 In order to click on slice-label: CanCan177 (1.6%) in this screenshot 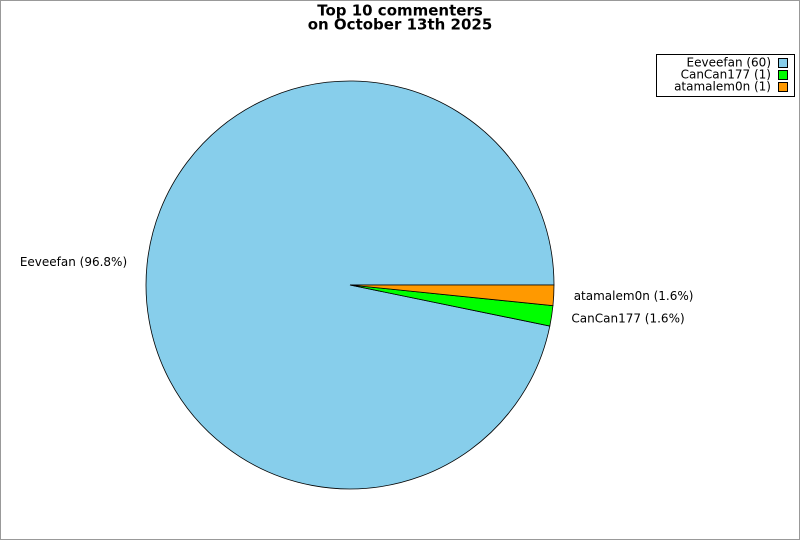, I will do `click(627, 318)`.